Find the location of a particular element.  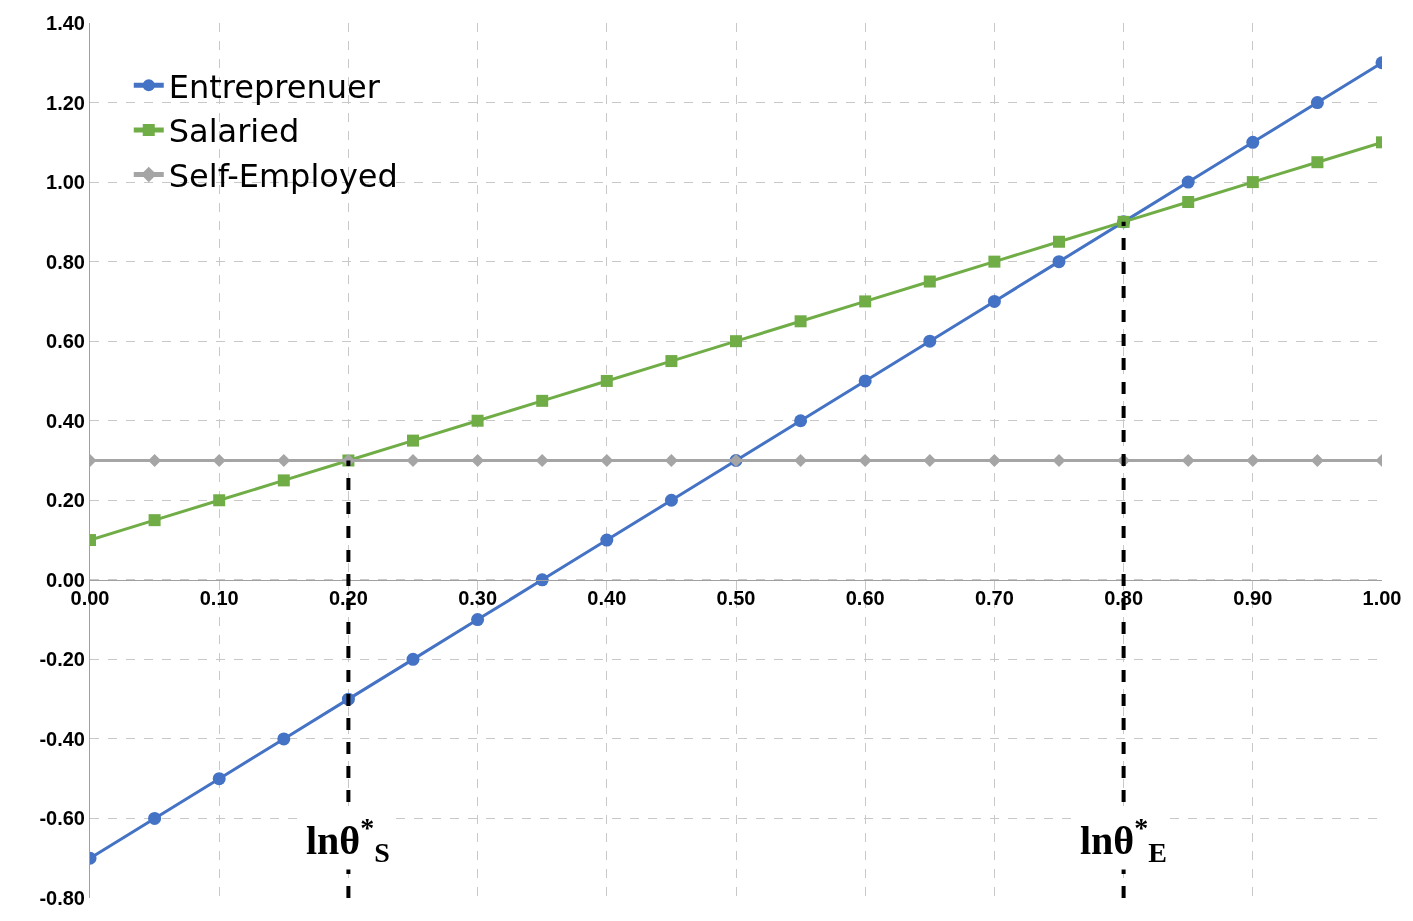

x-tick-label: 0.50 is located at coordinates (736, 597).